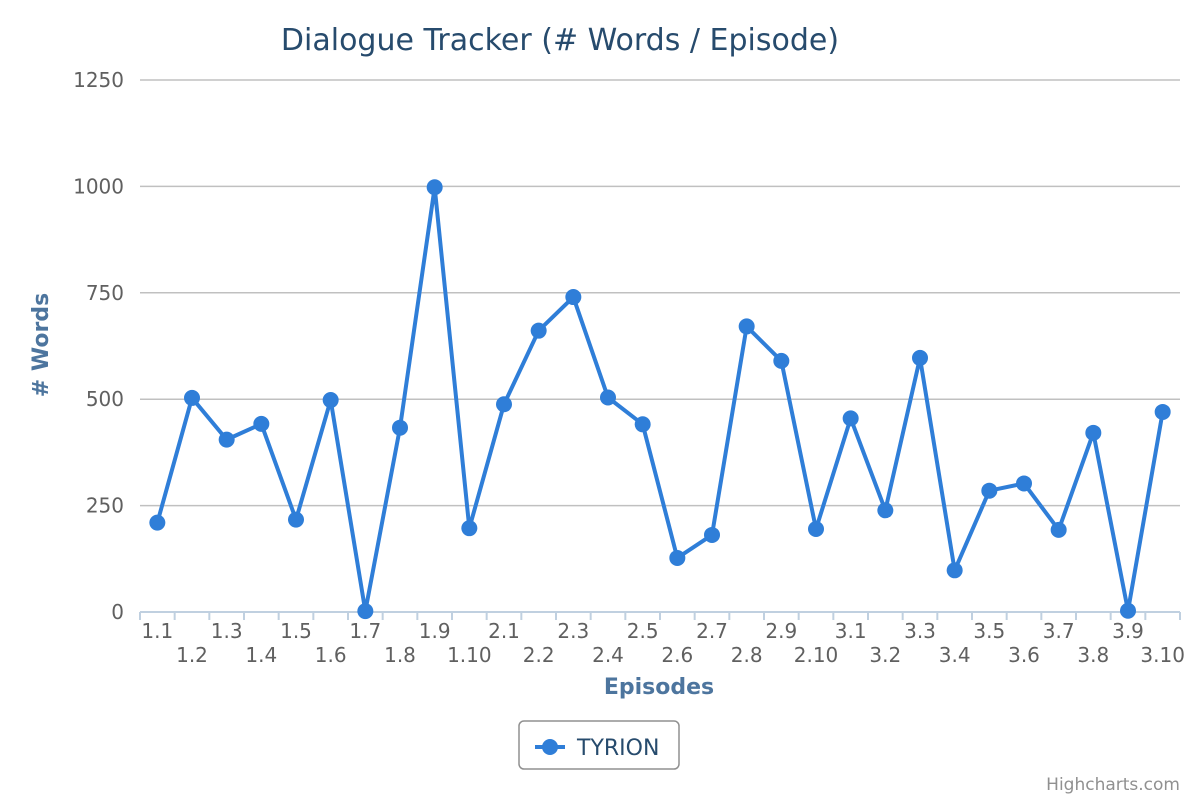 Image resolution: width=1200 pixels, height=800 pixels. What do you see at coordinates (261, 655) in the screenshot?
I see `x-tick-label: 1.4` at bounding box center [261, 655].